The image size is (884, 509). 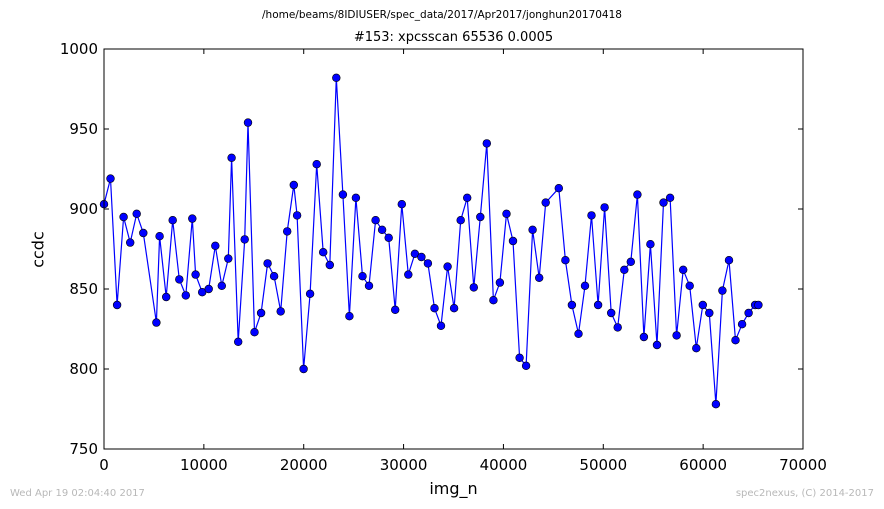 I want to click on footer-credit: spec2nexus, (C) 2014-2017, so click(x=804, y=493).